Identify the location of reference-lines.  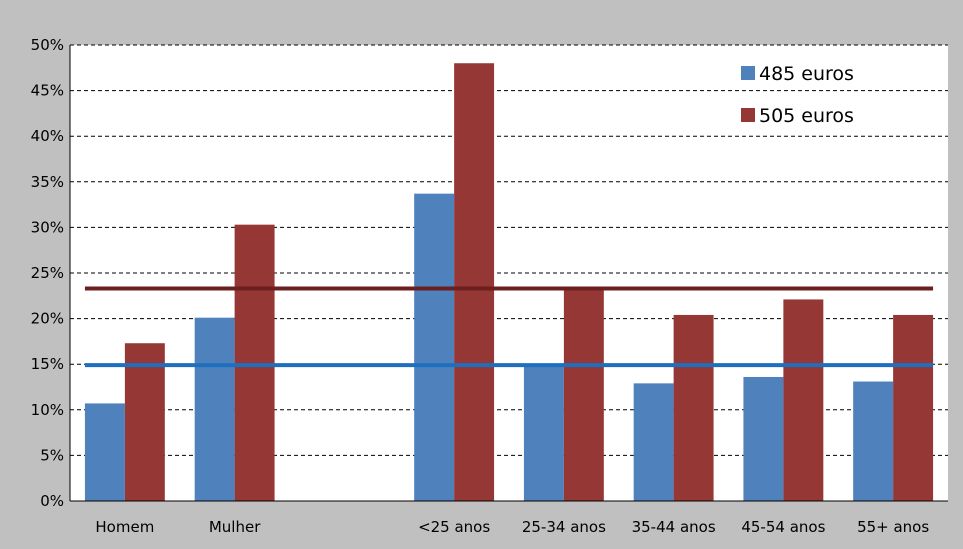
(509, 327).